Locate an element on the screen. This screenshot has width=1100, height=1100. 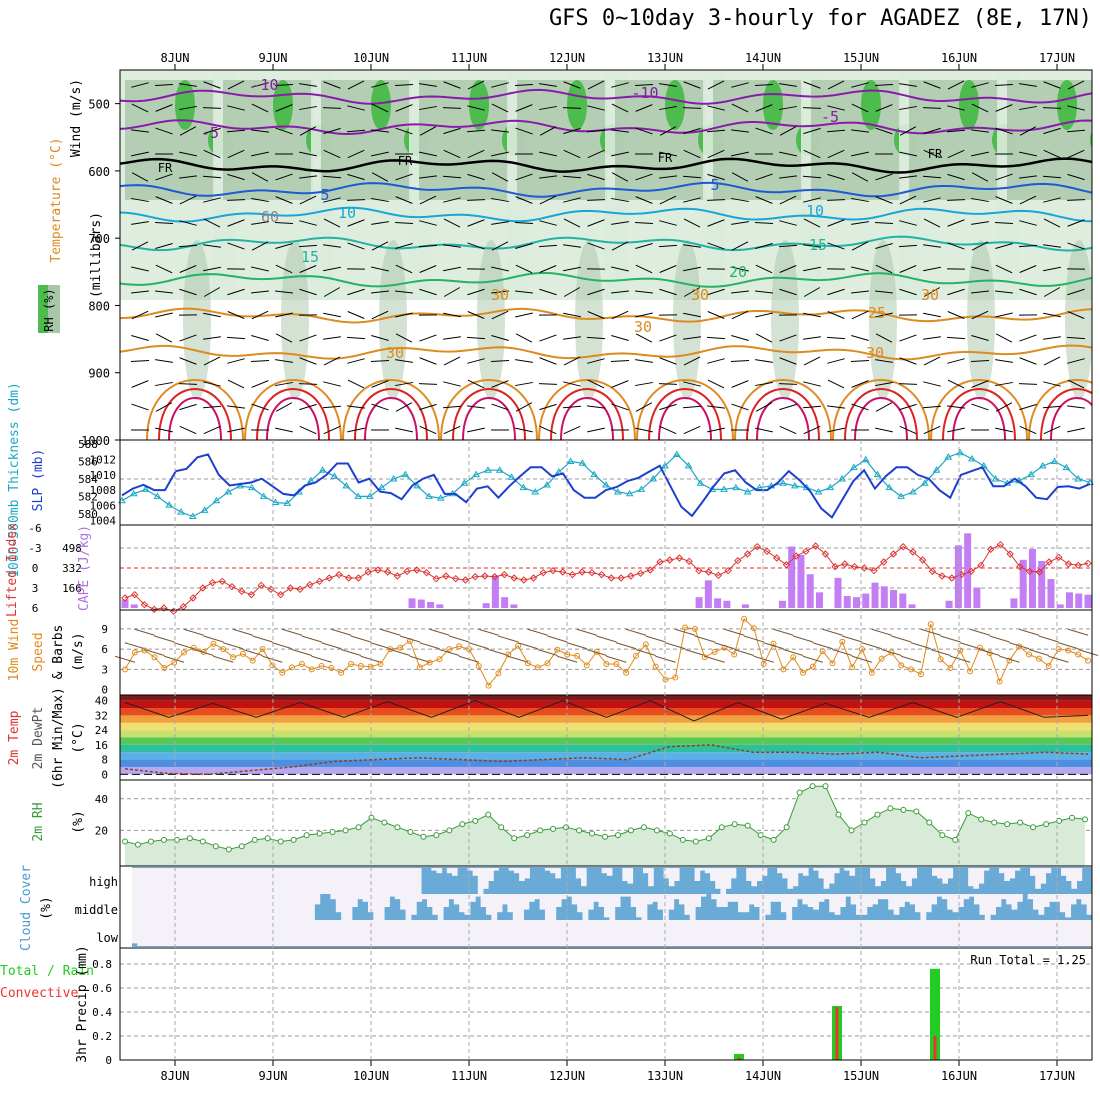
thickness-marker is located at coordinates (1031, 474).